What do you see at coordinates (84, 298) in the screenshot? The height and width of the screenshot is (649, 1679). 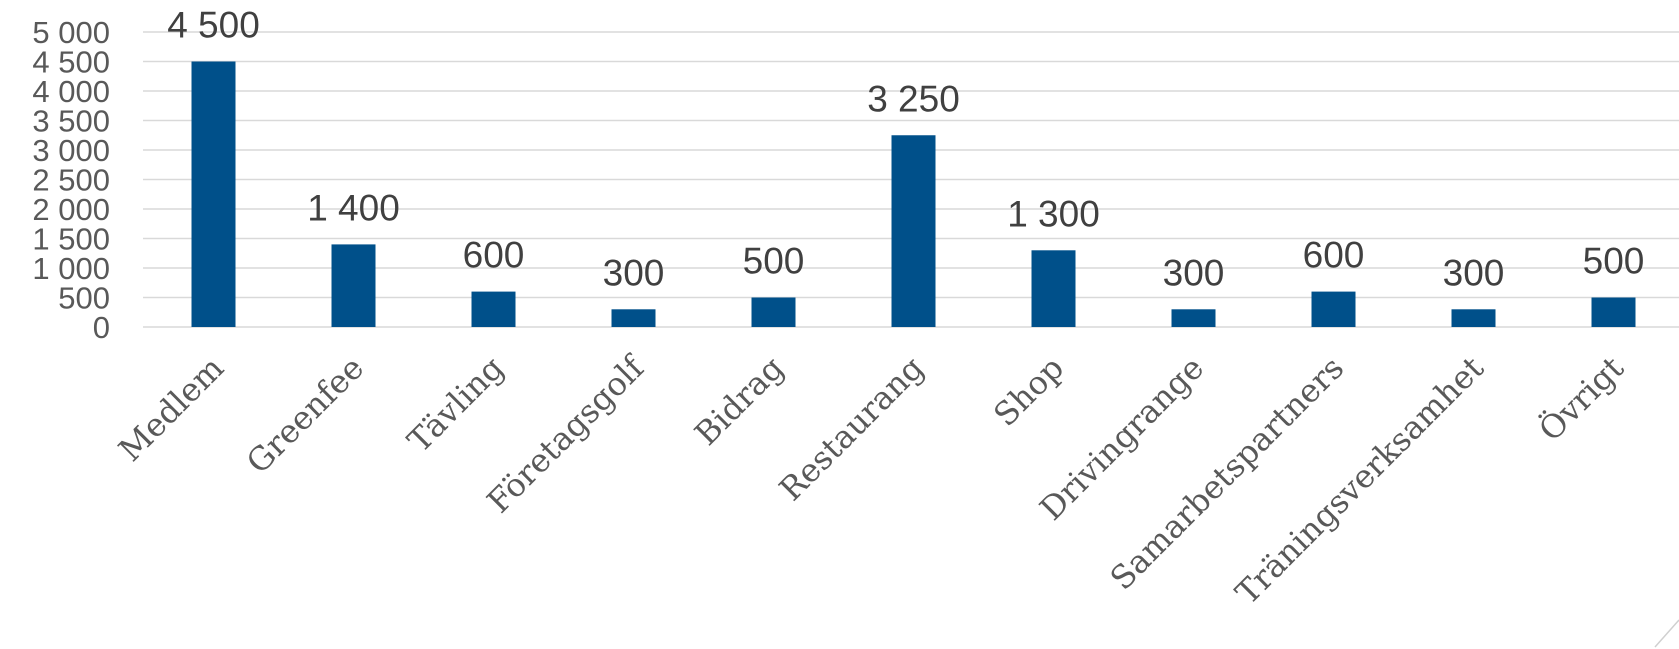 I see `y-tick-label: 500` at bounding box center [84, 298].